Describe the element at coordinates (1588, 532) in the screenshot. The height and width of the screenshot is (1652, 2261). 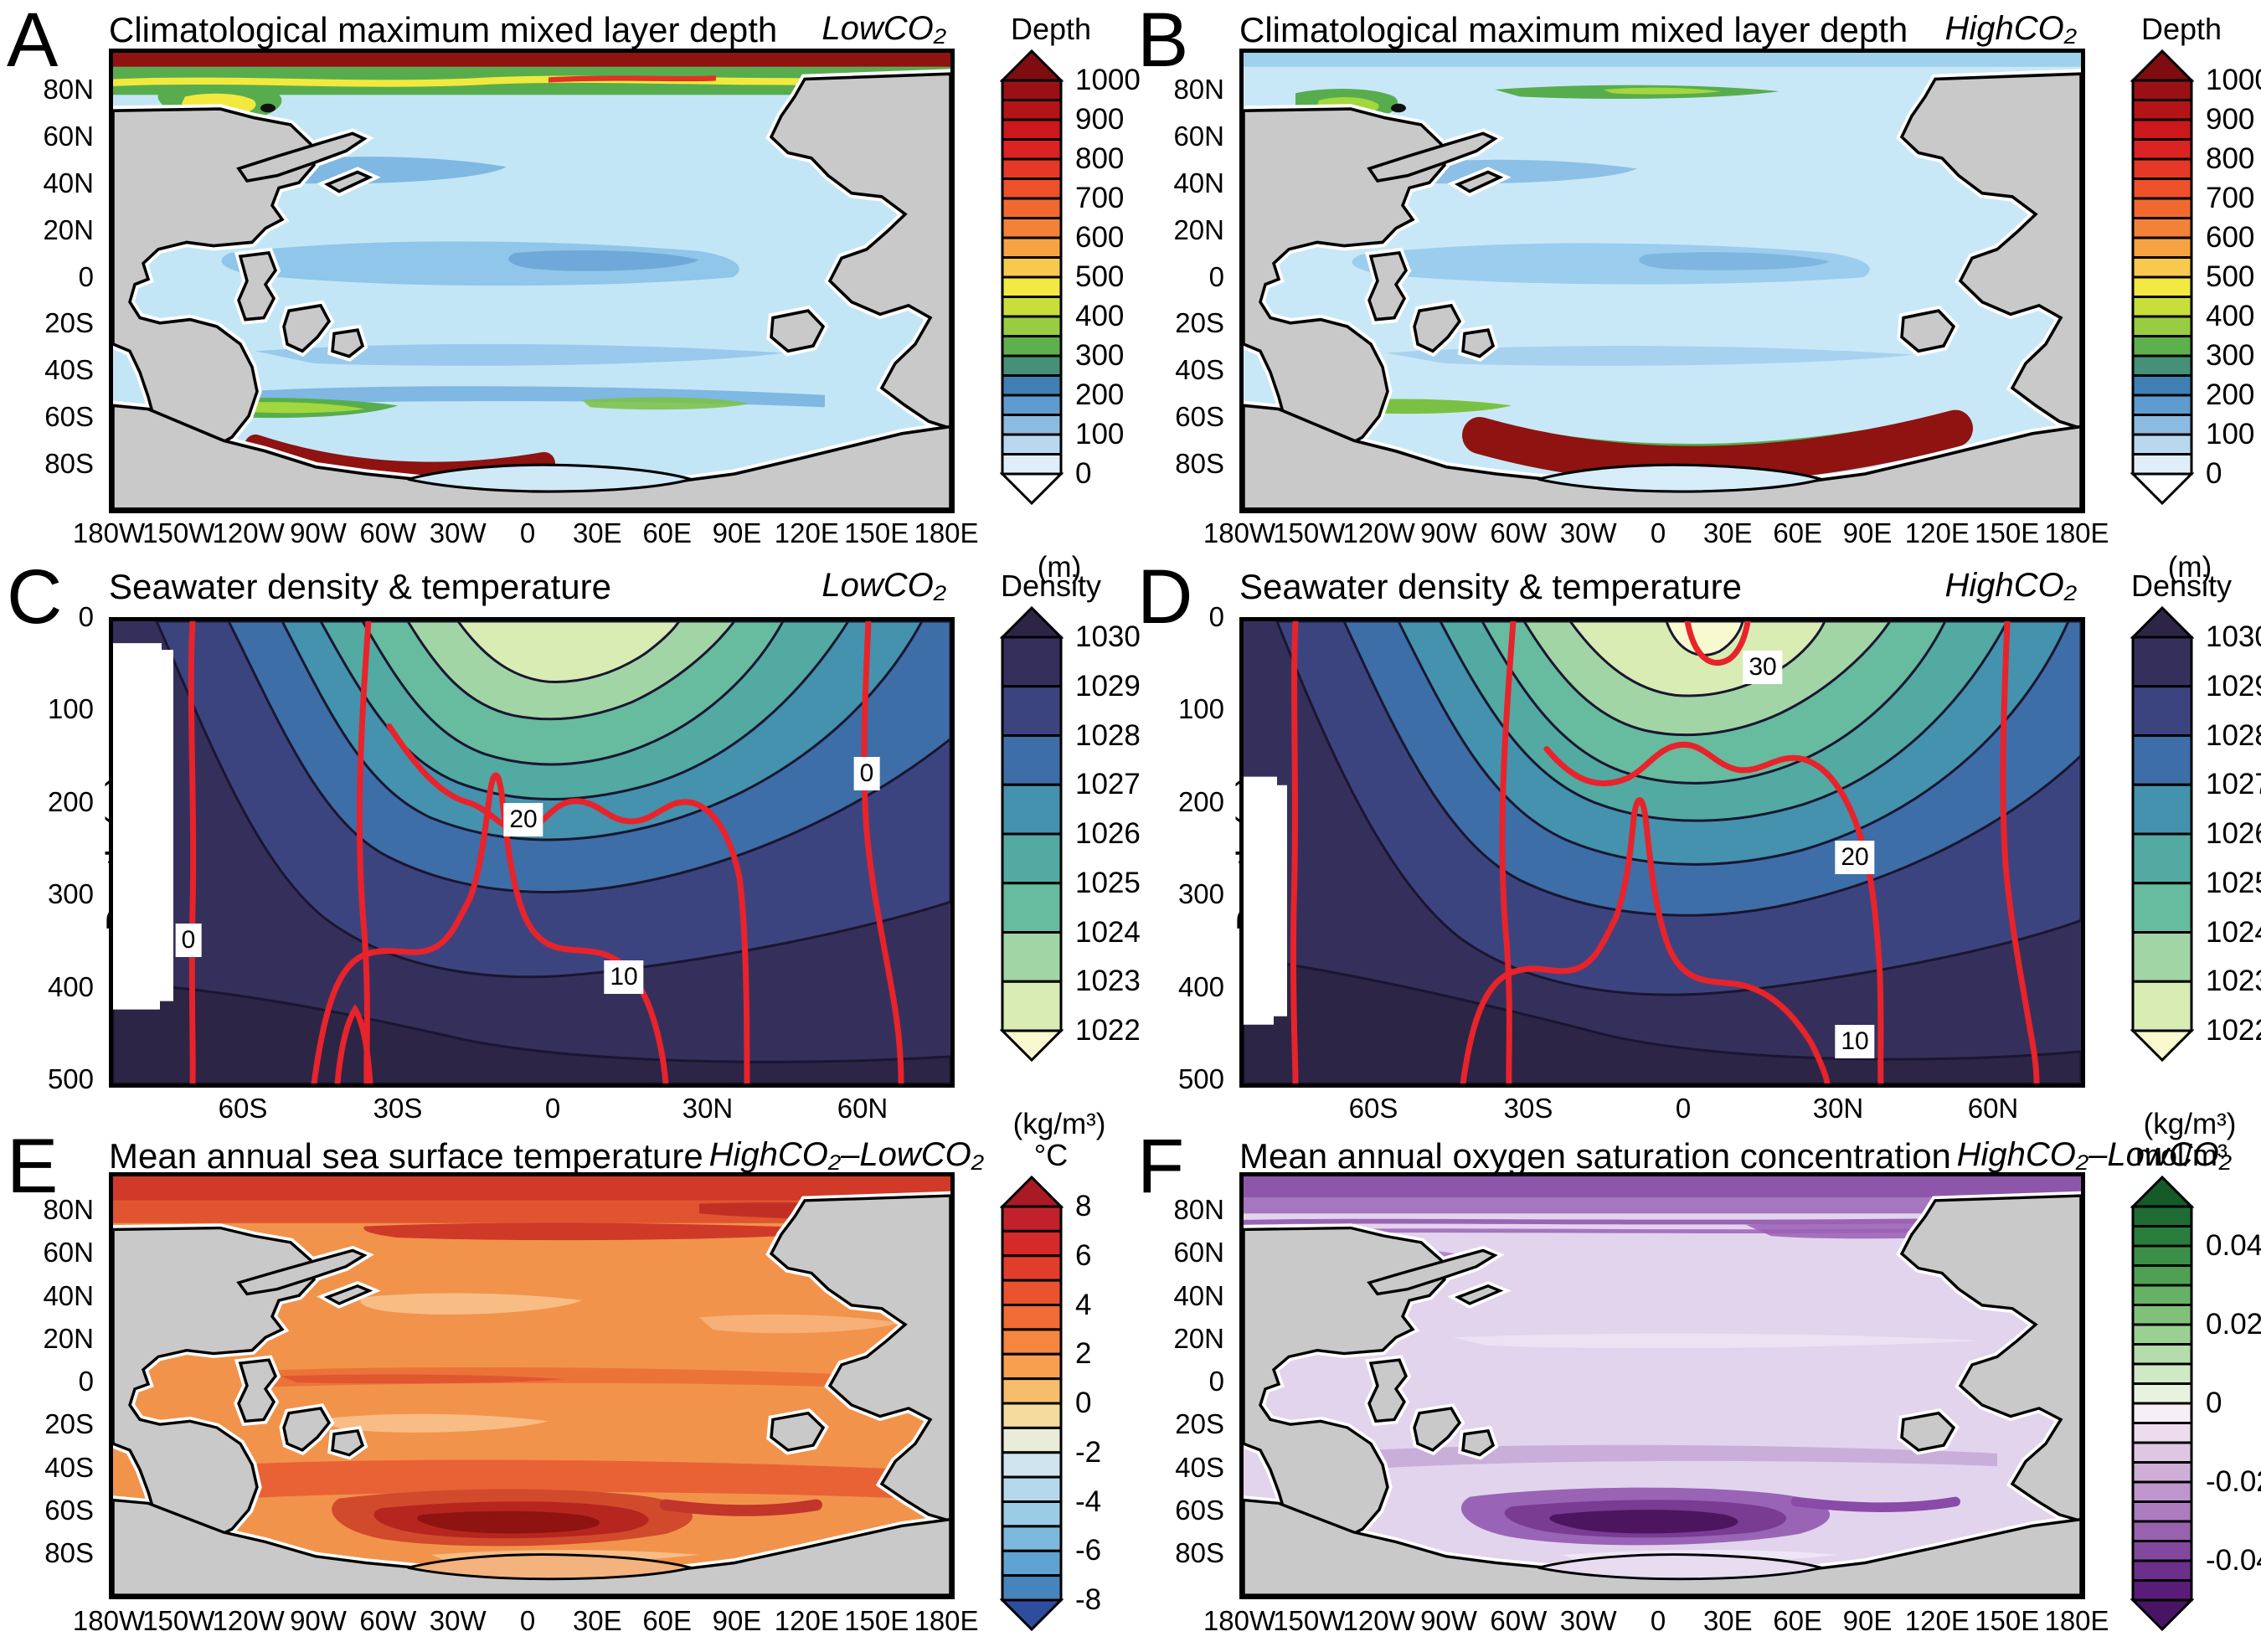
I see `x-tick-label: 30W` at that location.